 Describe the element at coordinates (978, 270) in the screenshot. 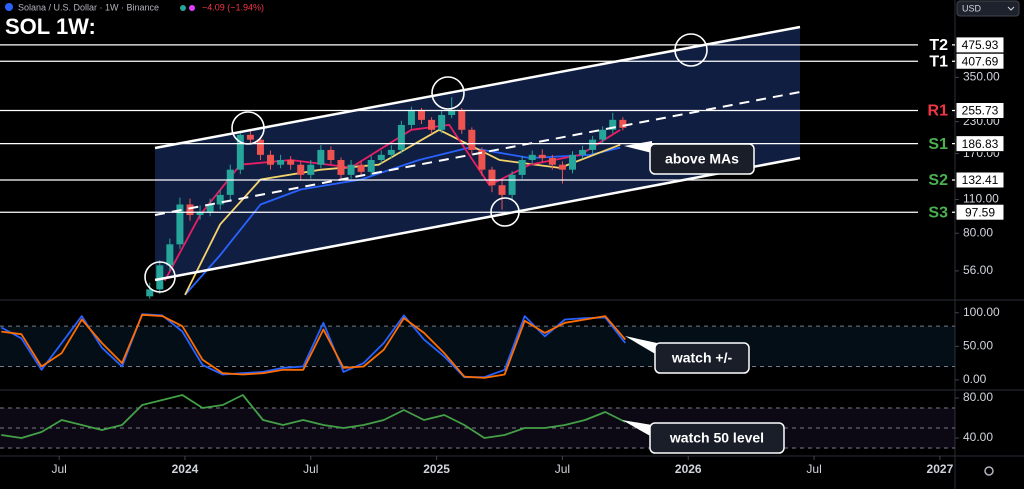

I see `y-tick-label: 56.00` at that location.